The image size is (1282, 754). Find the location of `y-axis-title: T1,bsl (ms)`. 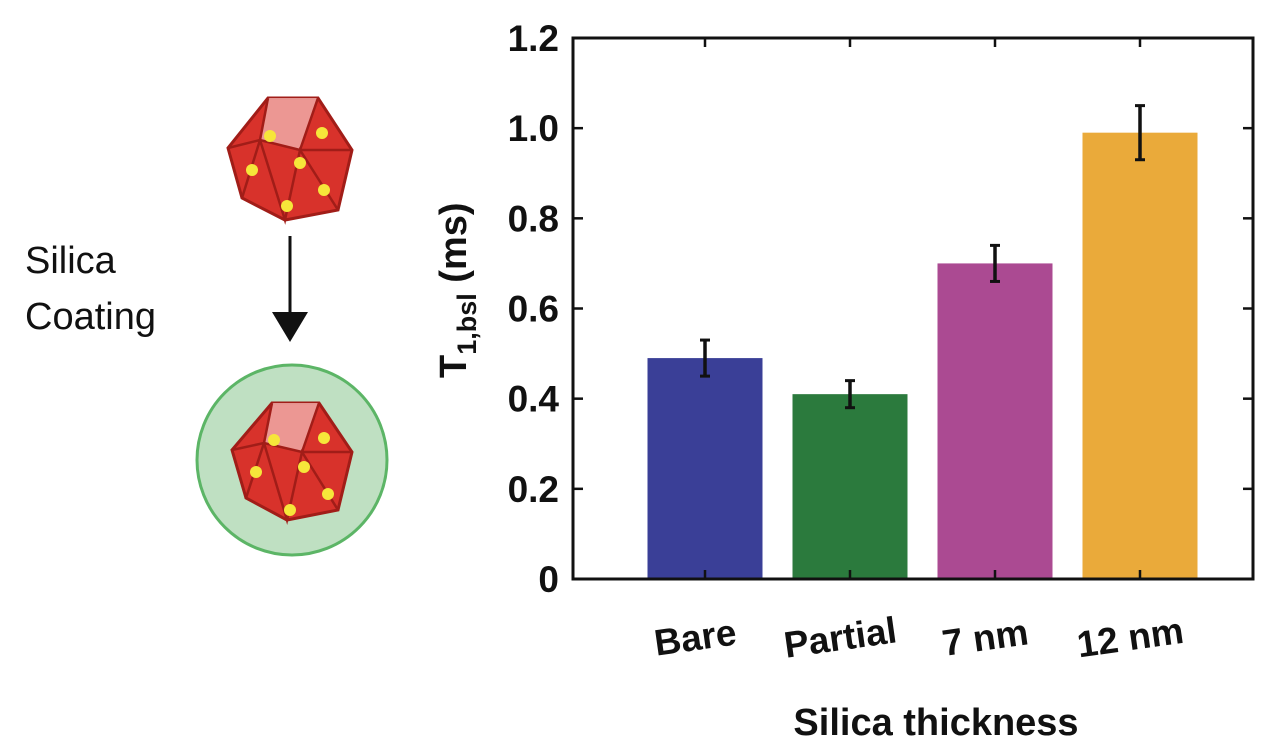

y-axis-title: T1,bsl (ms) is located at coordinates (457, 290).